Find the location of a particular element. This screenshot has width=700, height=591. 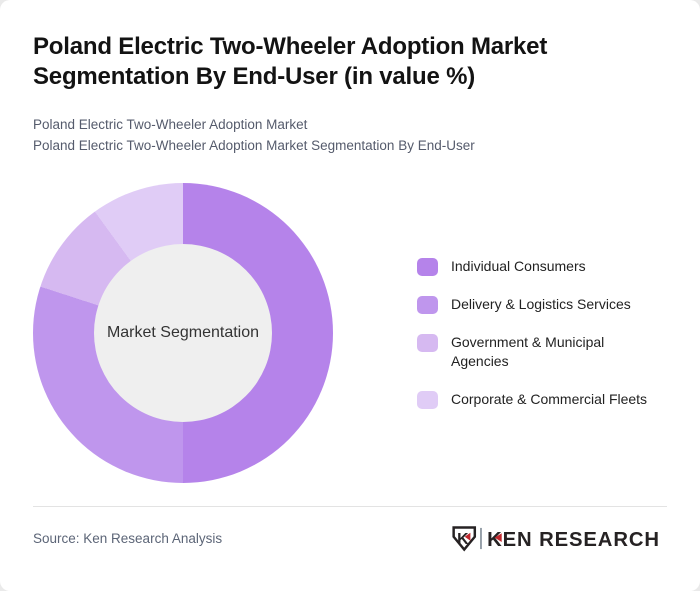

shield-icon: K is located at coordinates (464, 539).